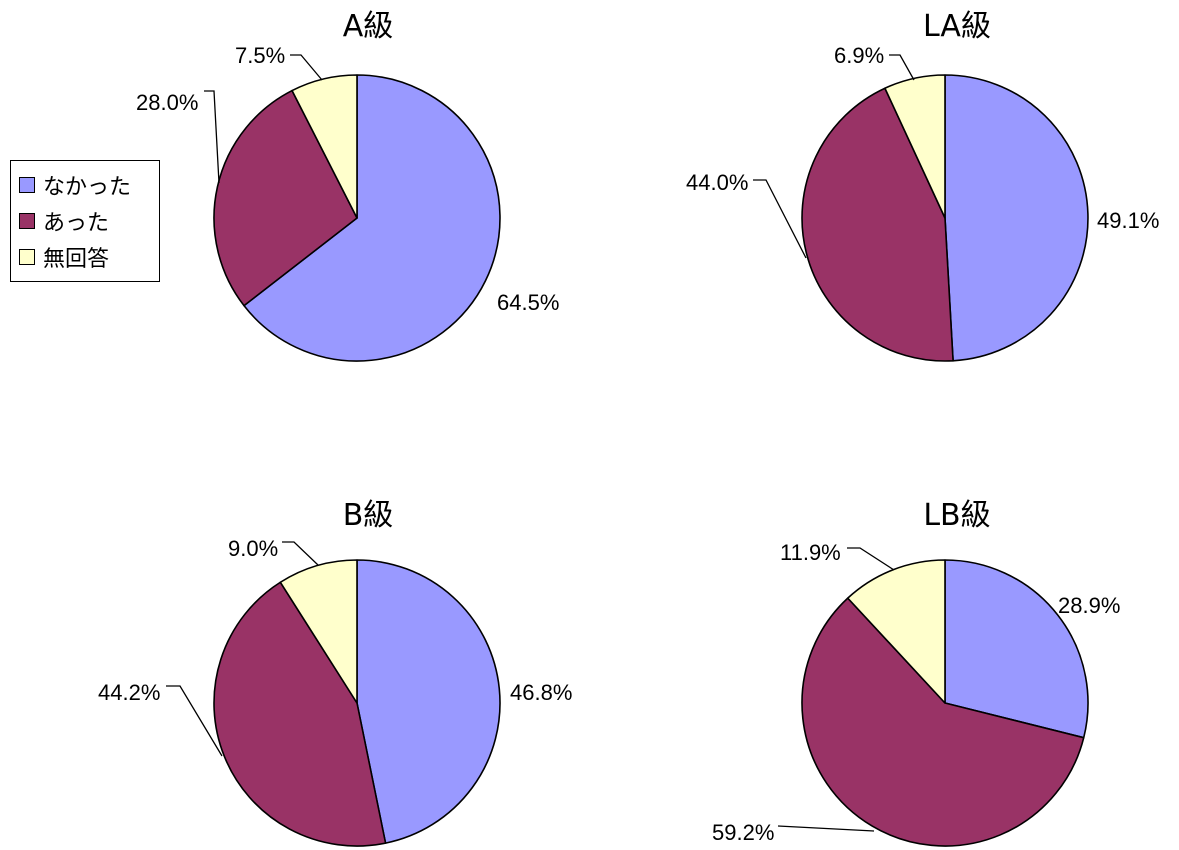 The height and width of the screenshot is (850, 1179). I want to click on legend-item-atta: あった, so click(89, 221).